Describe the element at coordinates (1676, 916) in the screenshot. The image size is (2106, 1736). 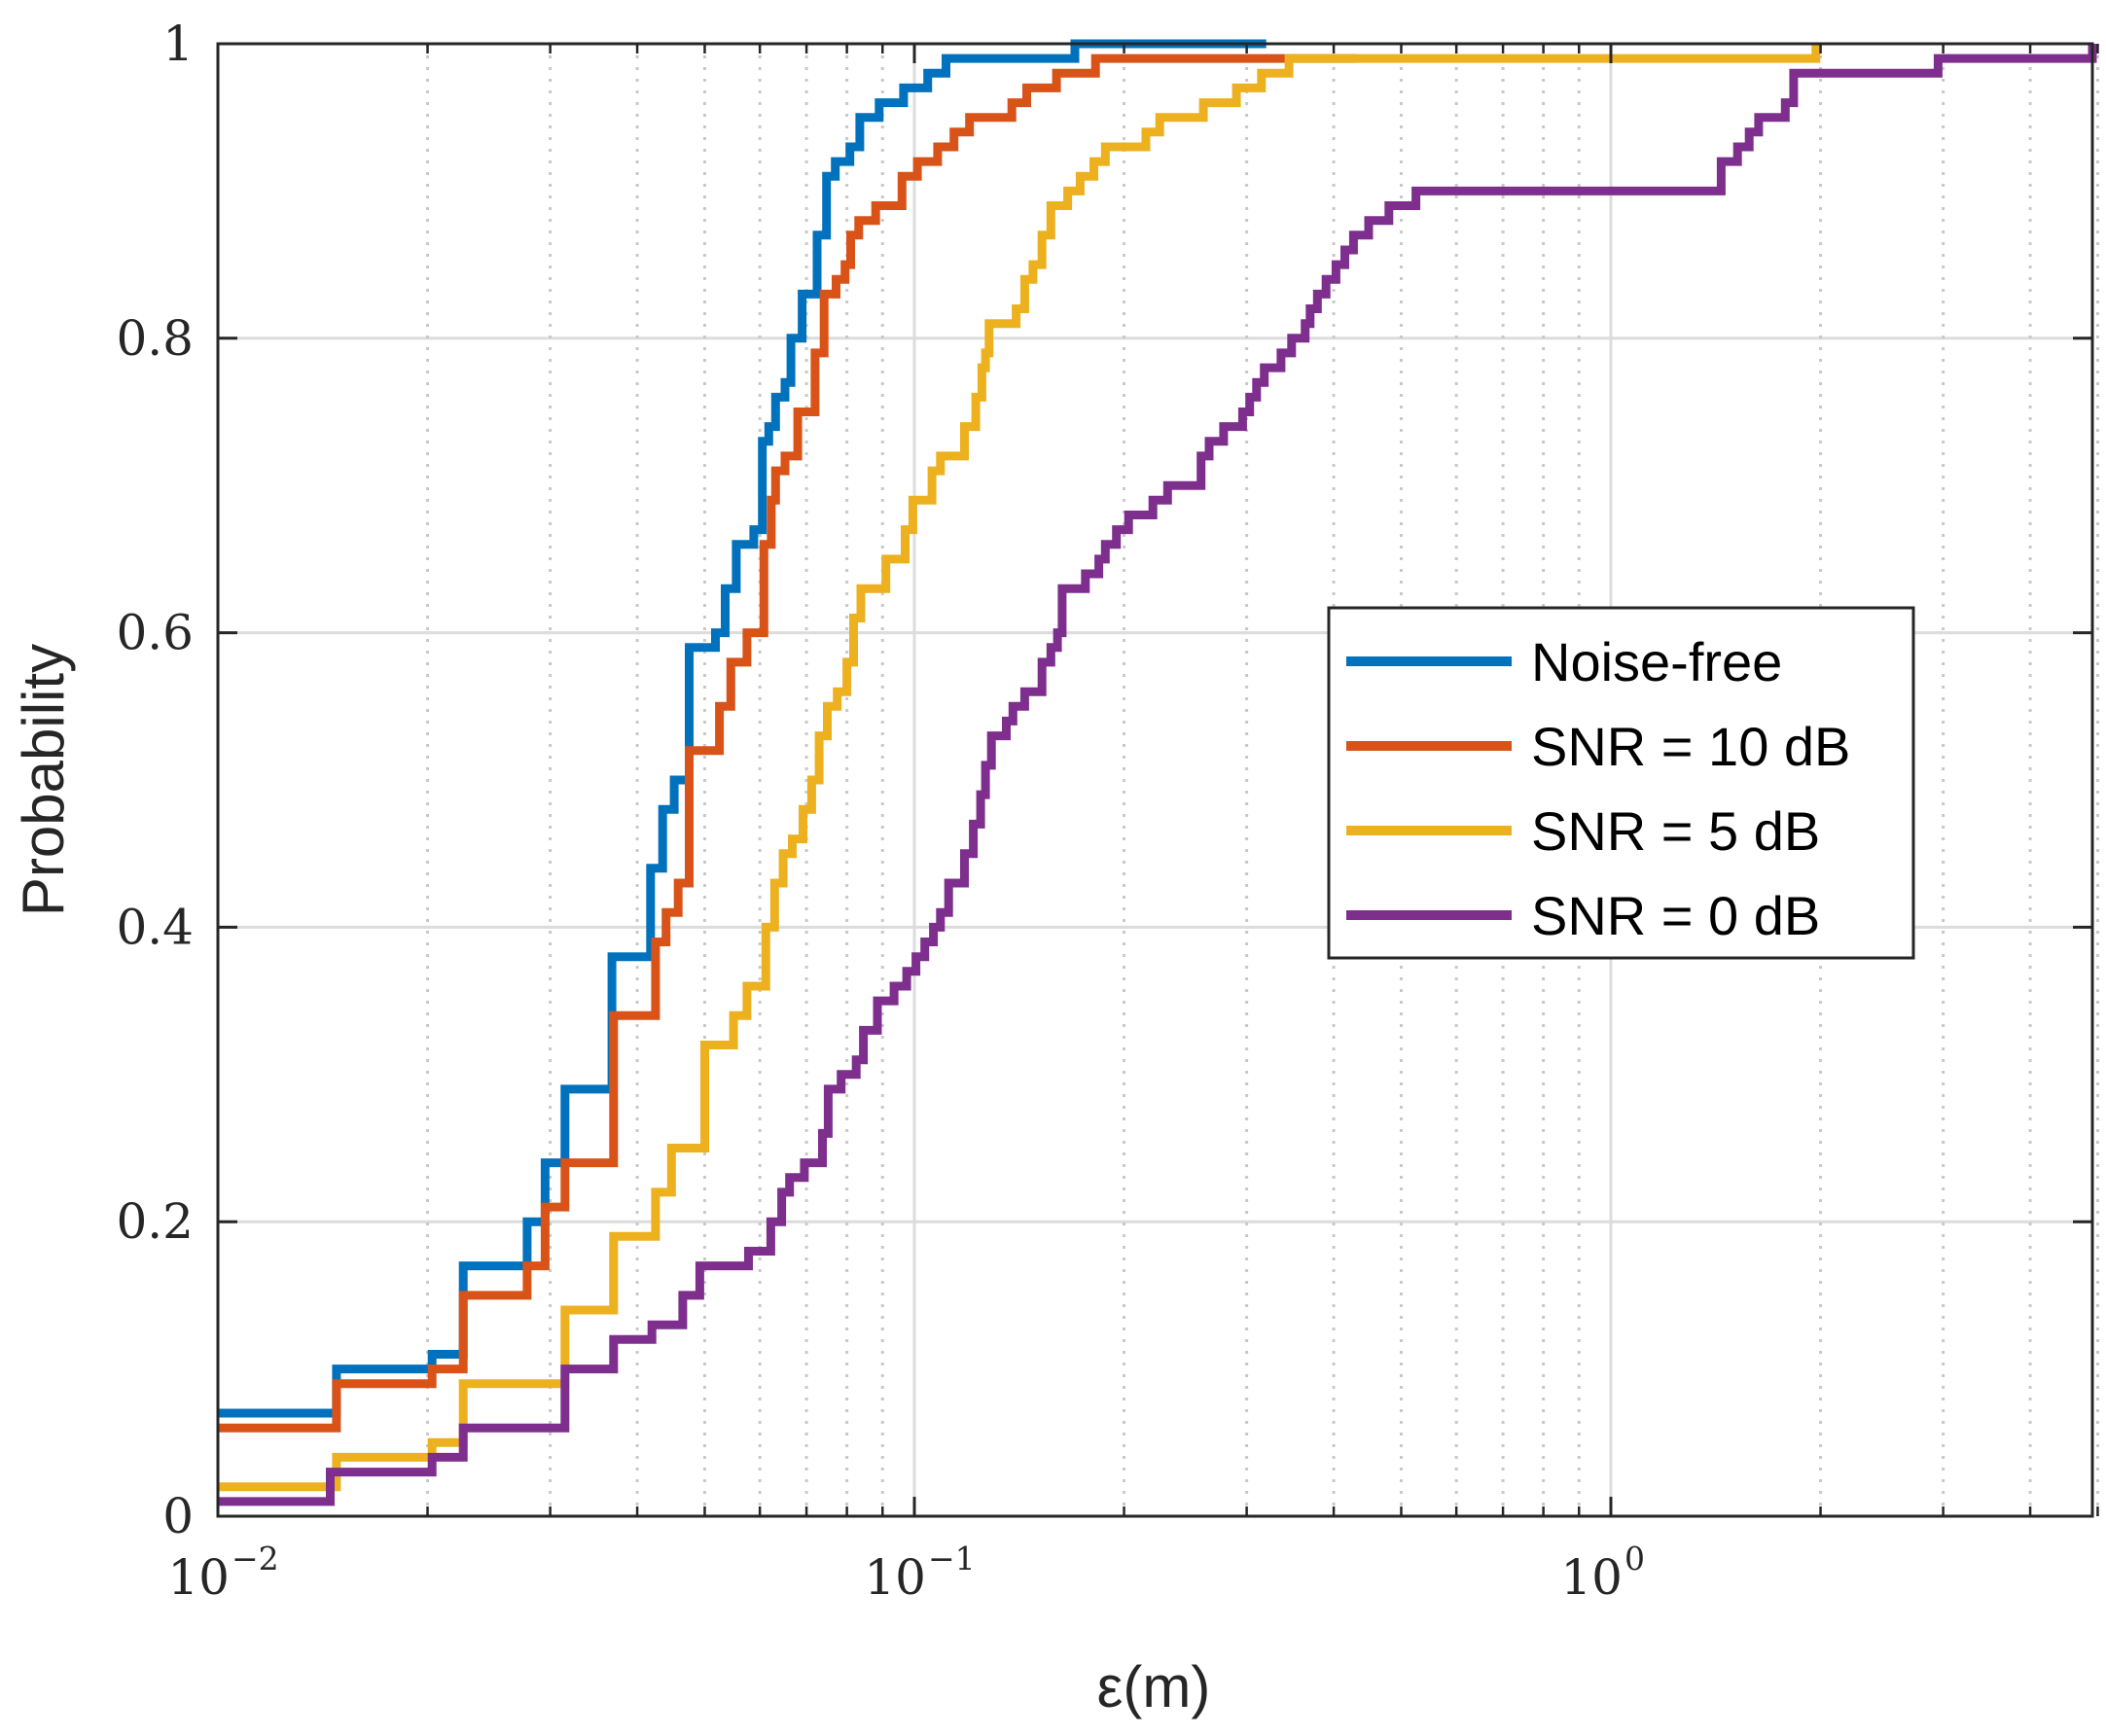
I see `legend-label: SNR = 0 dB` at that location.